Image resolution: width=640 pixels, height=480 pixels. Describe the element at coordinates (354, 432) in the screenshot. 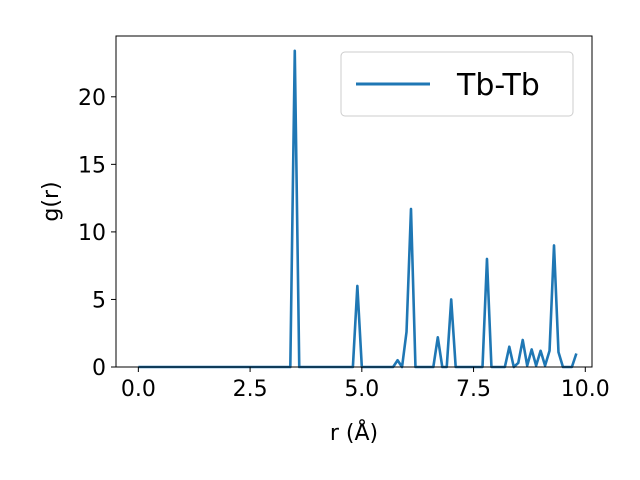

I see `x-axis-label: r (Å)` at that location.